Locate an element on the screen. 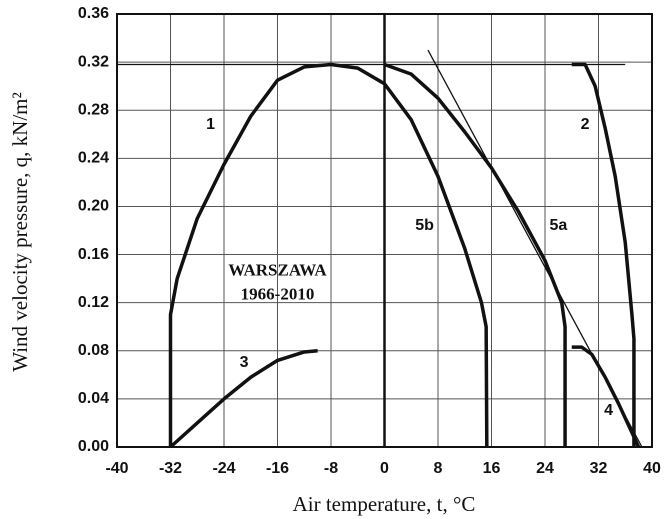 Image resolution: width=666 pixels, height=519 pixels. x-tick-label: 40 is located at coordinates (652, 468).